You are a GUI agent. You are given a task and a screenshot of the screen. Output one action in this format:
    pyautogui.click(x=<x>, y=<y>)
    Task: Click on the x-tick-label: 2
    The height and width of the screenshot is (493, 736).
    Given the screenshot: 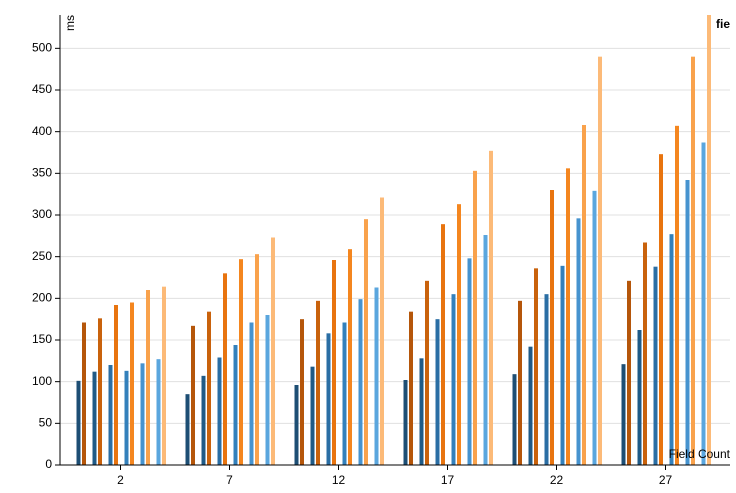 What is the action you would take?
    pyautogui.click(x=120, y=480)
    